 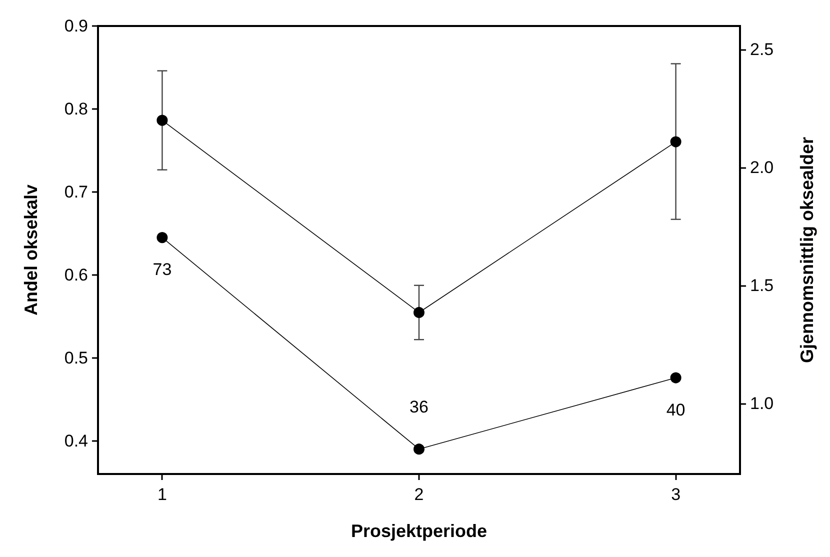 I want to click on y-tick-label: 0.4, so click(x=76, y=440).